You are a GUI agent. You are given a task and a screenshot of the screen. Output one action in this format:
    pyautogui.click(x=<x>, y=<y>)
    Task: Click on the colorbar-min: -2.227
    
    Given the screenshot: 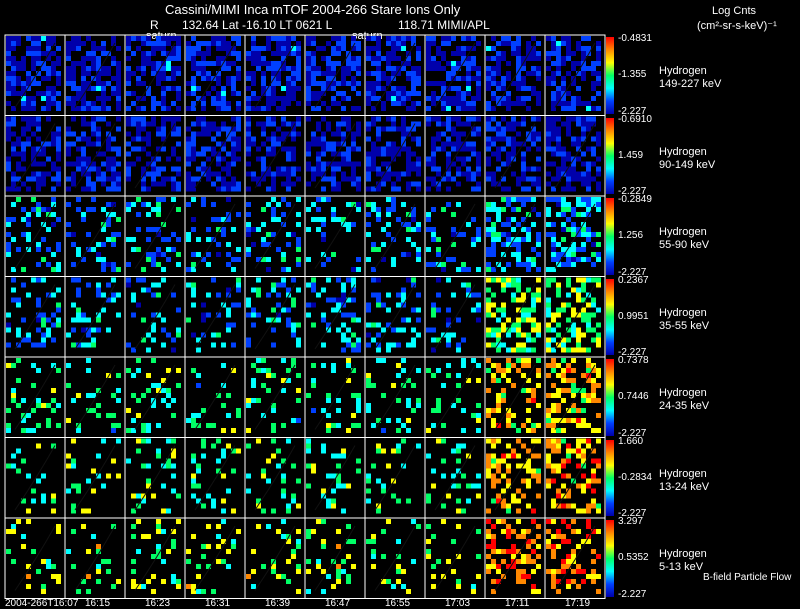 What is the action you would take?
    pyautogui.click(x=632, y=111)
    